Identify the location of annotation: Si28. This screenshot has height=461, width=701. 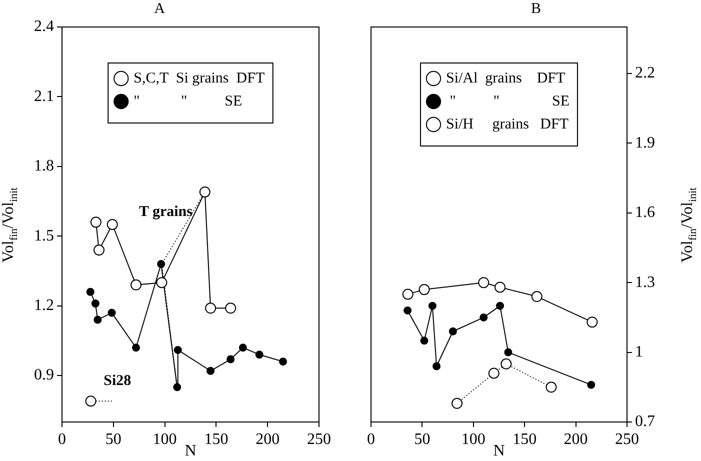
(118, 380).